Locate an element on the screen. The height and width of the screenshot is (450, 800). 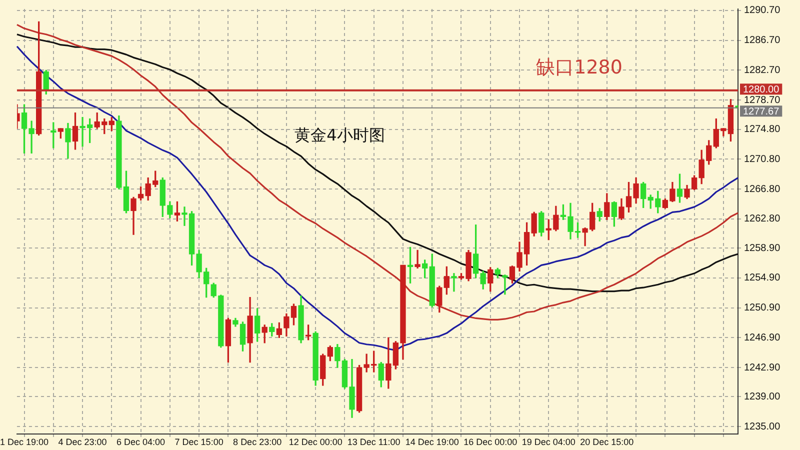
x-tick-label: 8 Dec 23:00 is located at coordinates (257, 441).